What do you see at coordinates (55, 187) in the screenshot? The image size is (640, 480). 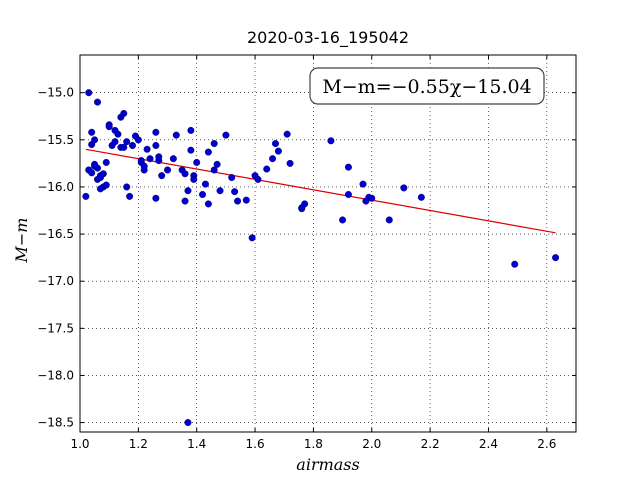 I see `y-tick-label: −16.0` at bounding box center [55, 187].